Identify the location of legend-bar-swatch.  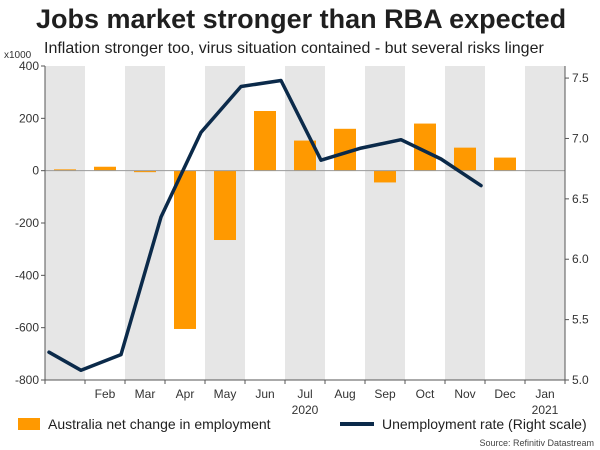
(29, 424).